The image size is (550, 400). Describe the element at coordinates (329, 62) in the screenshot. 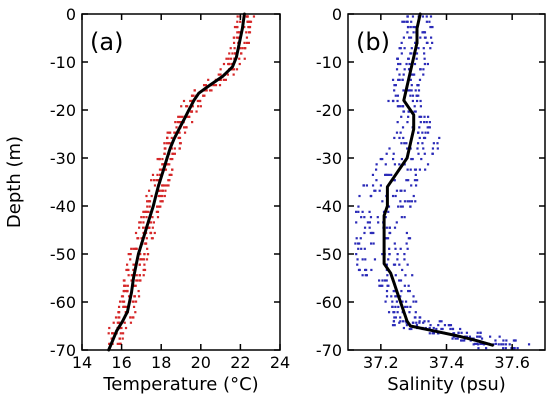

I see `y-tick-label: -10` at that location.